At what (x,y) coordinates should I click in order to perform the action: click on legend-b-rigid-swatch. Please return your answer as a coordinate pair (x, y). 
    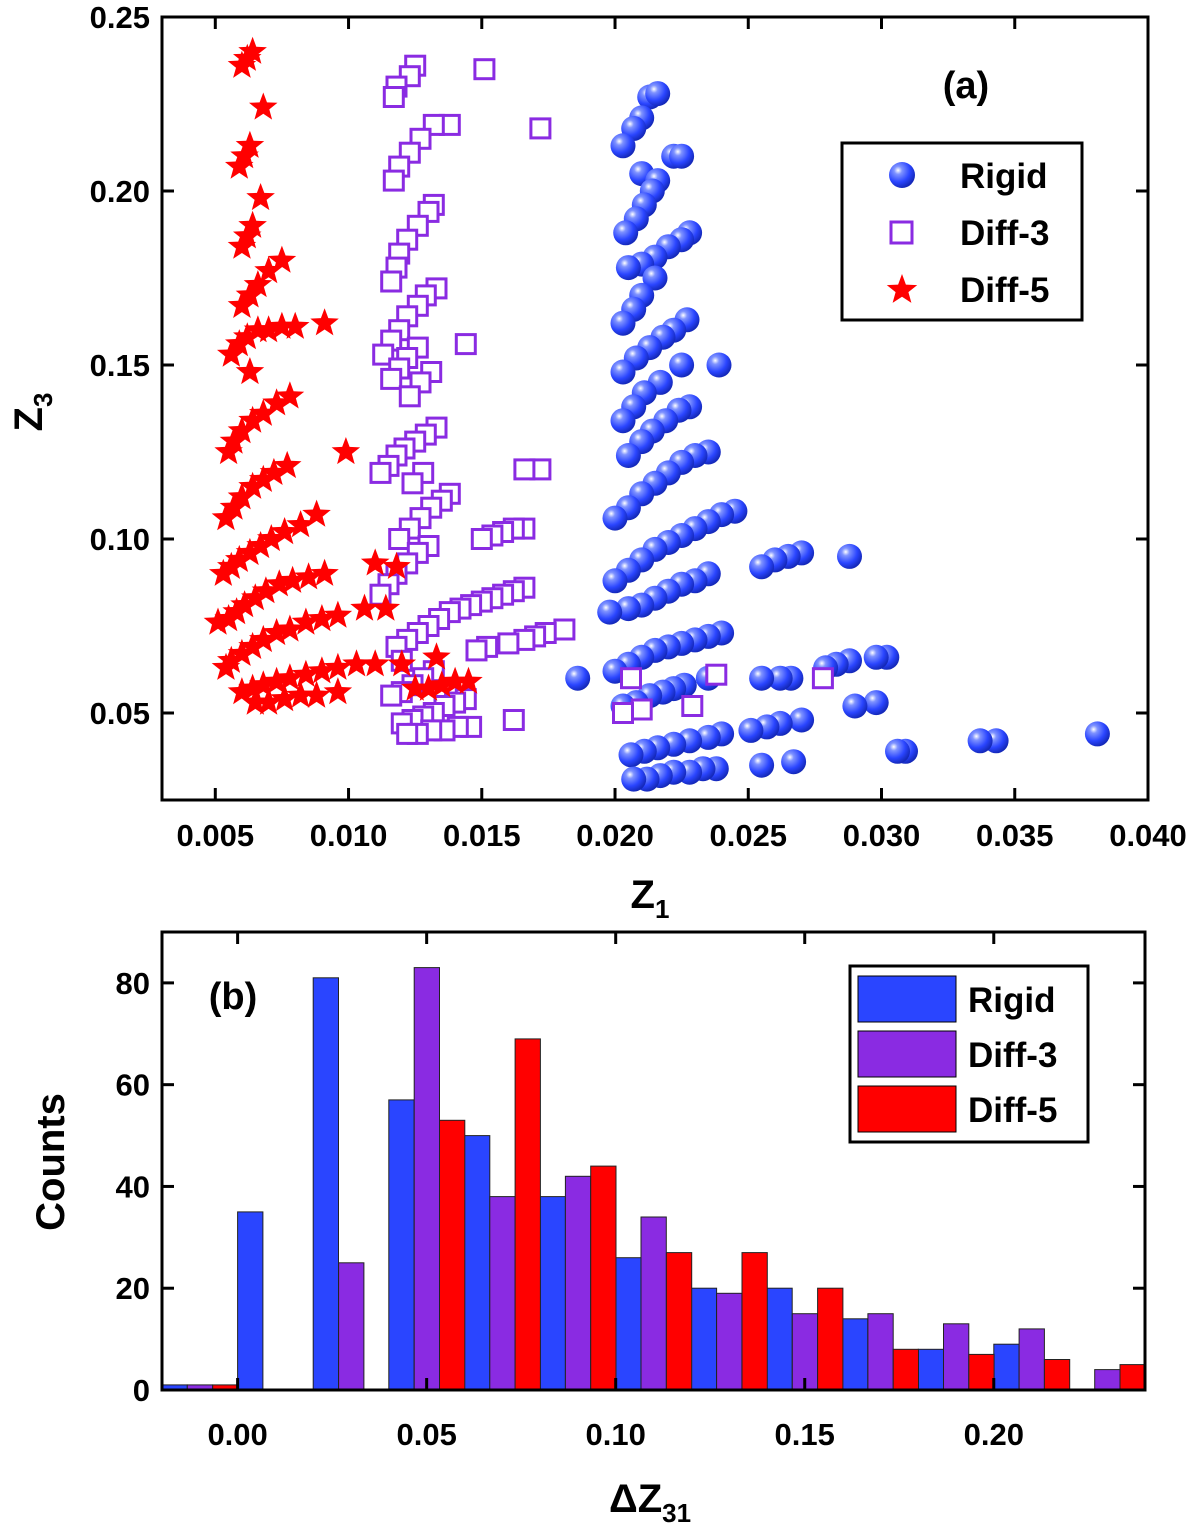
    Looking at the image, I should click on (907, 999).